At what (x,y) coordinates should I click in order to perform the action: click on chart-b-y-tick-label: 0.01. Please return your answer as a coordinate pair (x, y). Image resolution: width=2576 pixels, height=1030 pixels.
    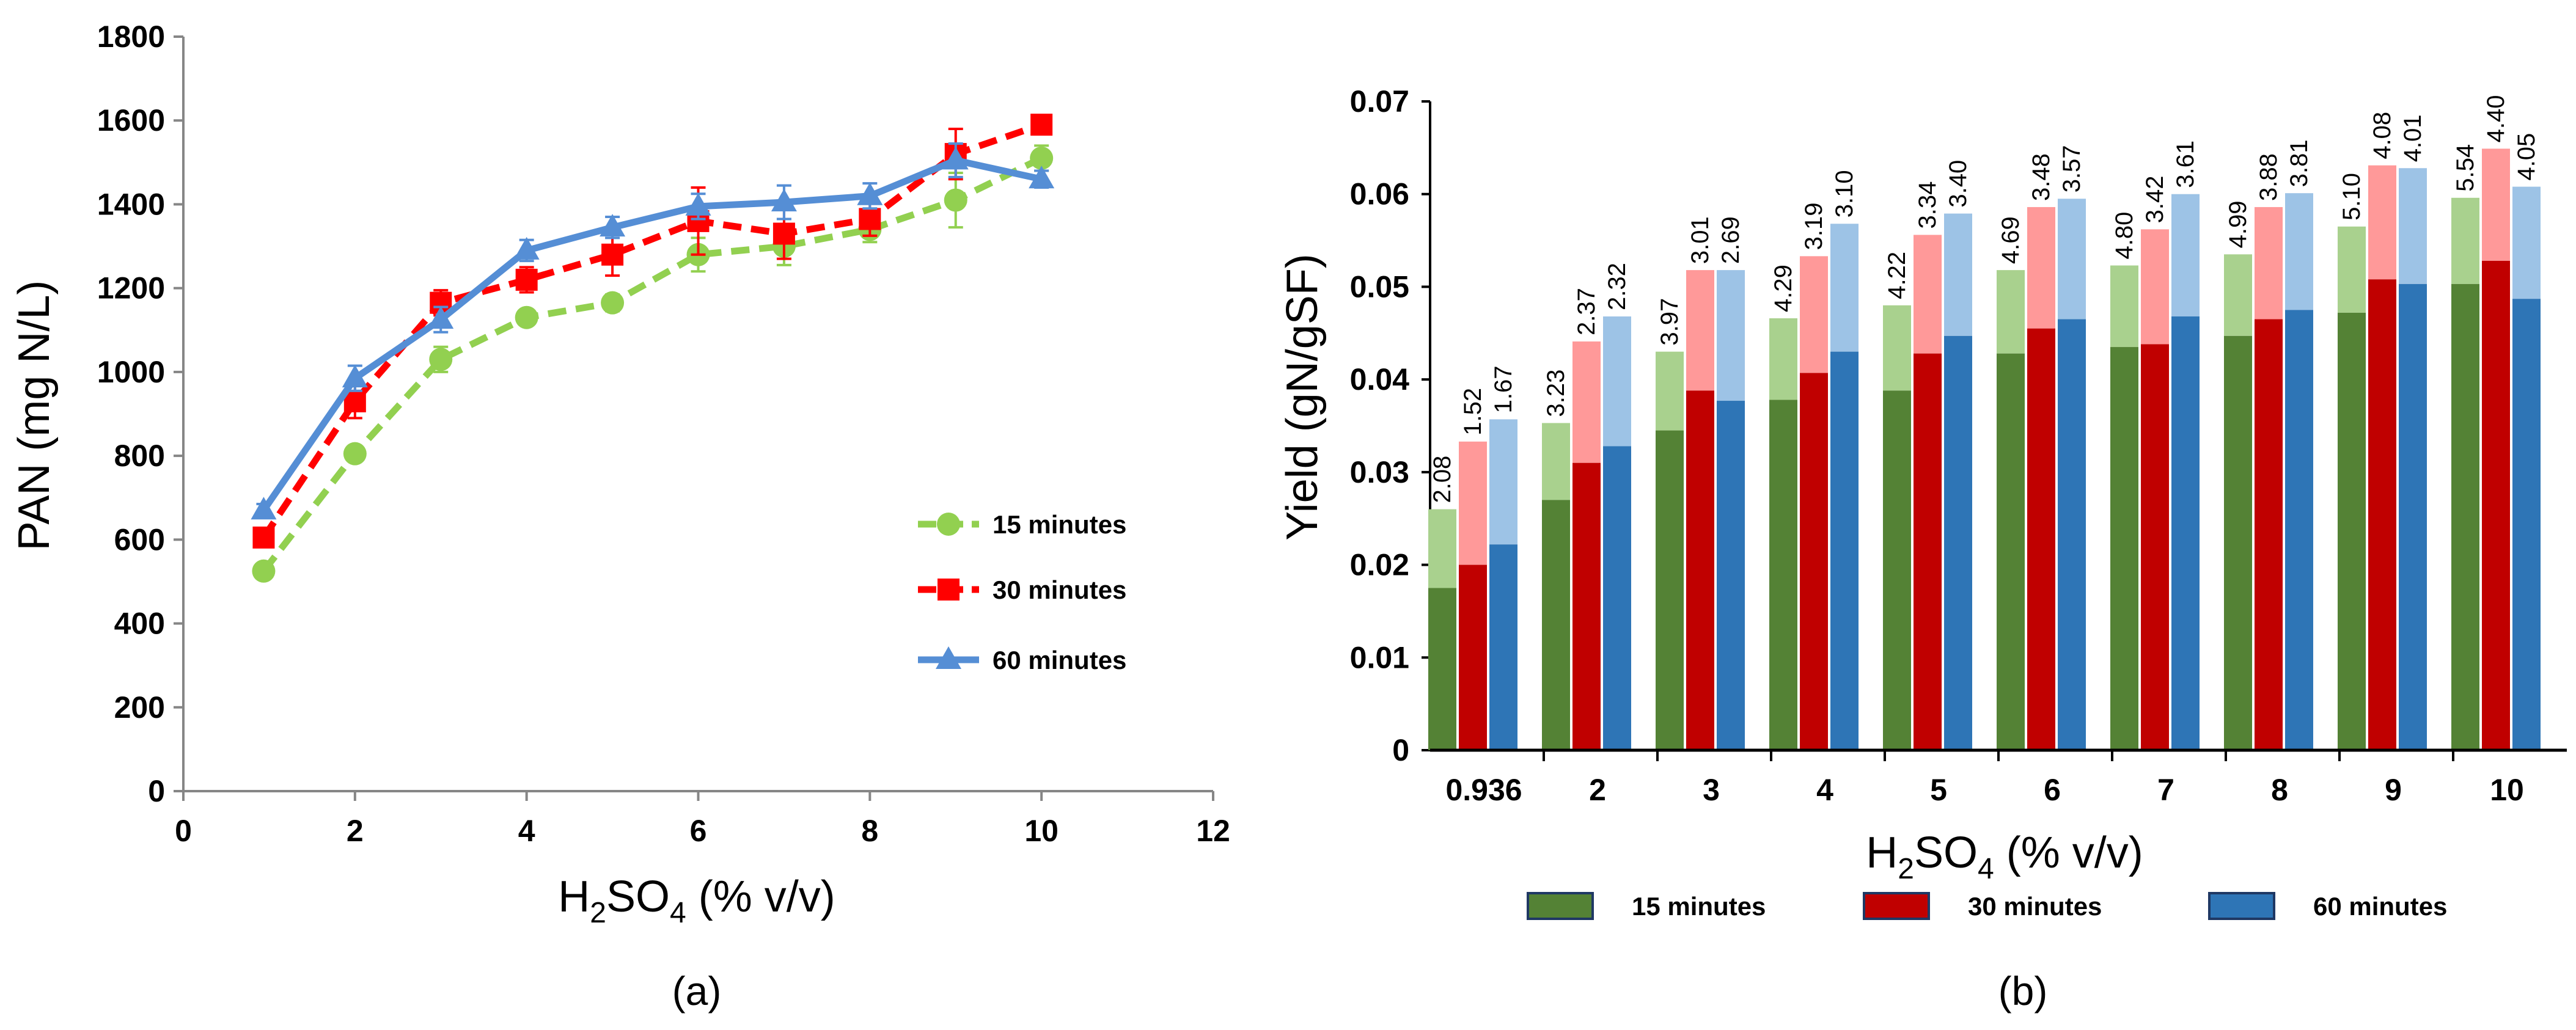
    Looking at the image, I should click on (1379, 657).